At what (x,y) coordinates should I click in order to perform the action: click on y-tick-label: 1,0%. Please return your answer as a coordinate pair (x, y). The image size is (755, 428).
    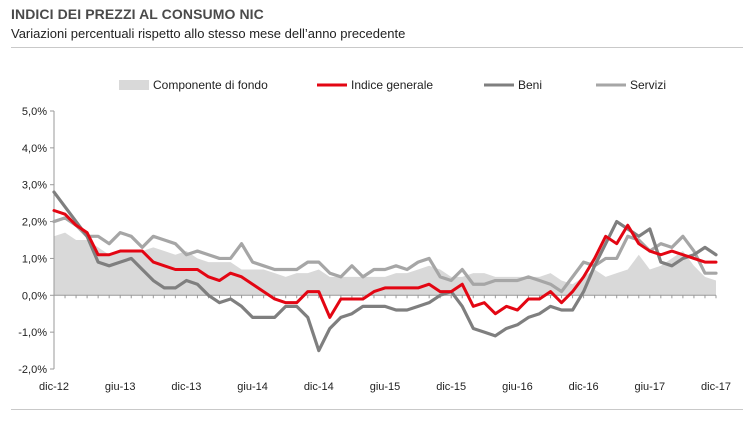
    Looking at the image, I should click on (34, 259).